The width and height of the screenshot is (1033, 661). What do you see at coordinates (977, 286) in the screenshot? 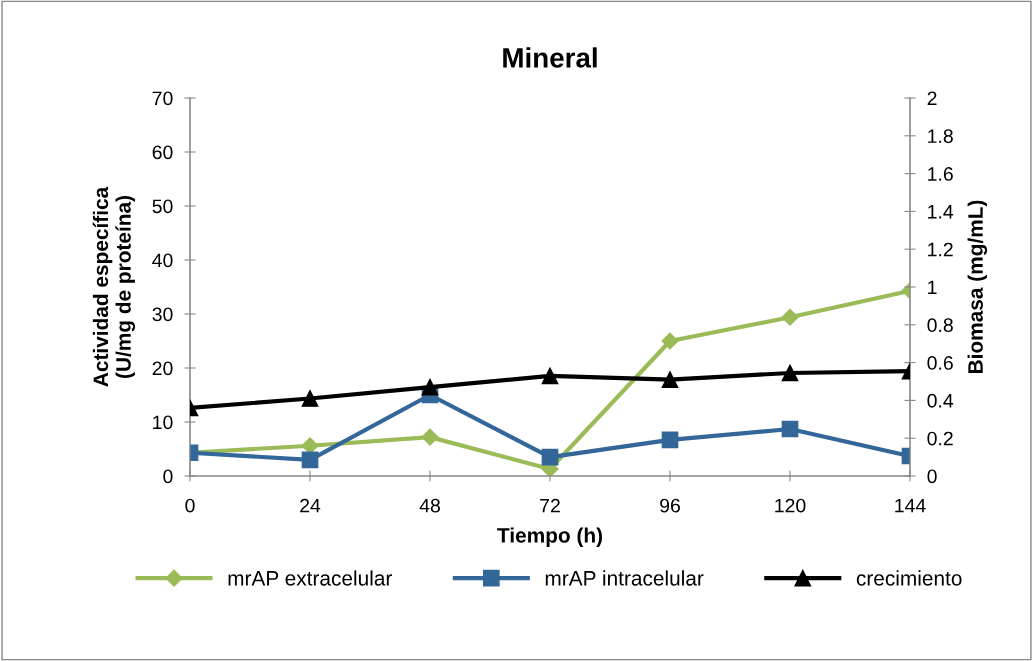
I see `y2-axis-title: Biomasa (mg/mL)` at bounding box center [977, 286].